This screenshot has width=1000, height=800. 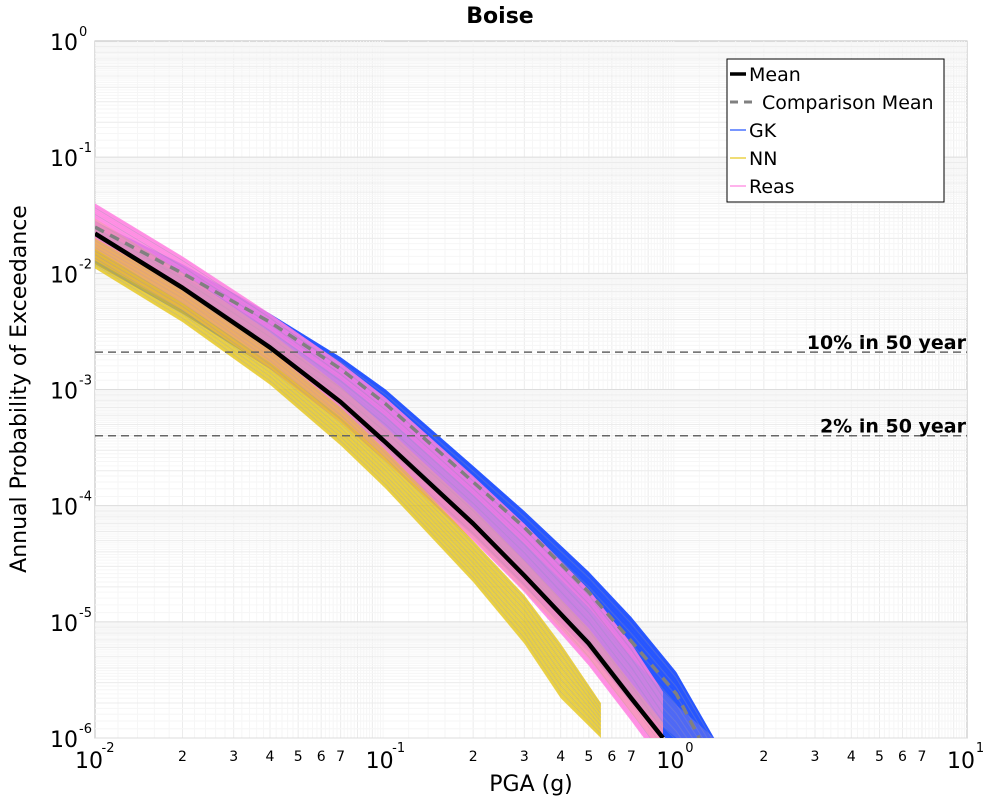 I want to click on y-tick-exponent: -1, so click(x=85, y=148).